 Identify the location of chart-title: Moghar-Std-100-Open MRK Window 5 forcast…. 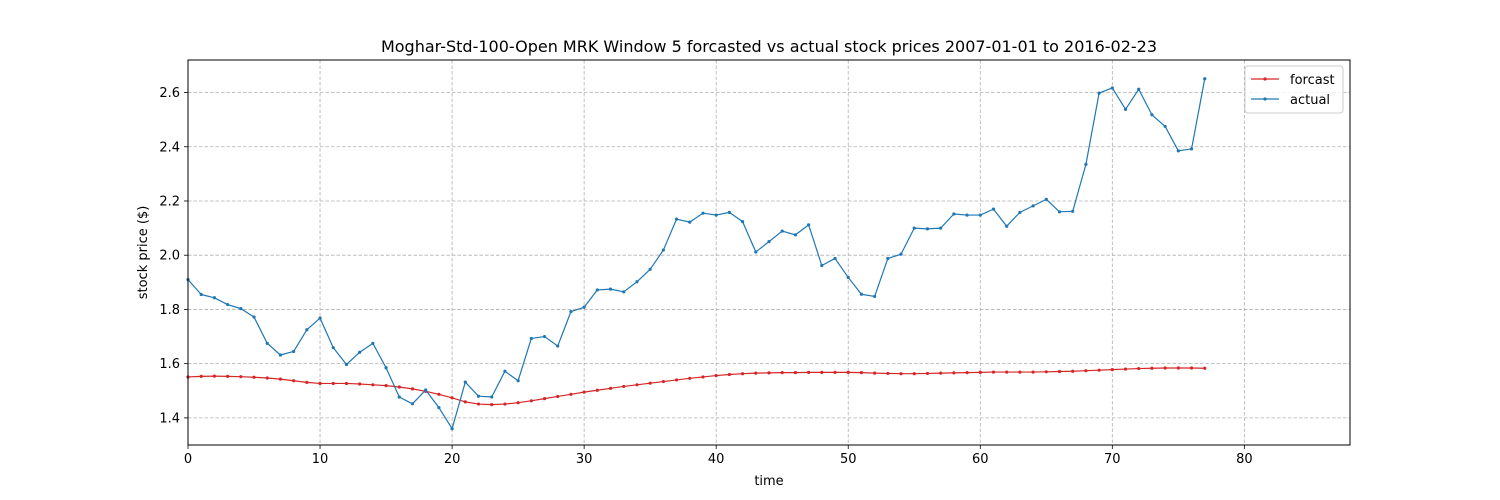
(769, 46).